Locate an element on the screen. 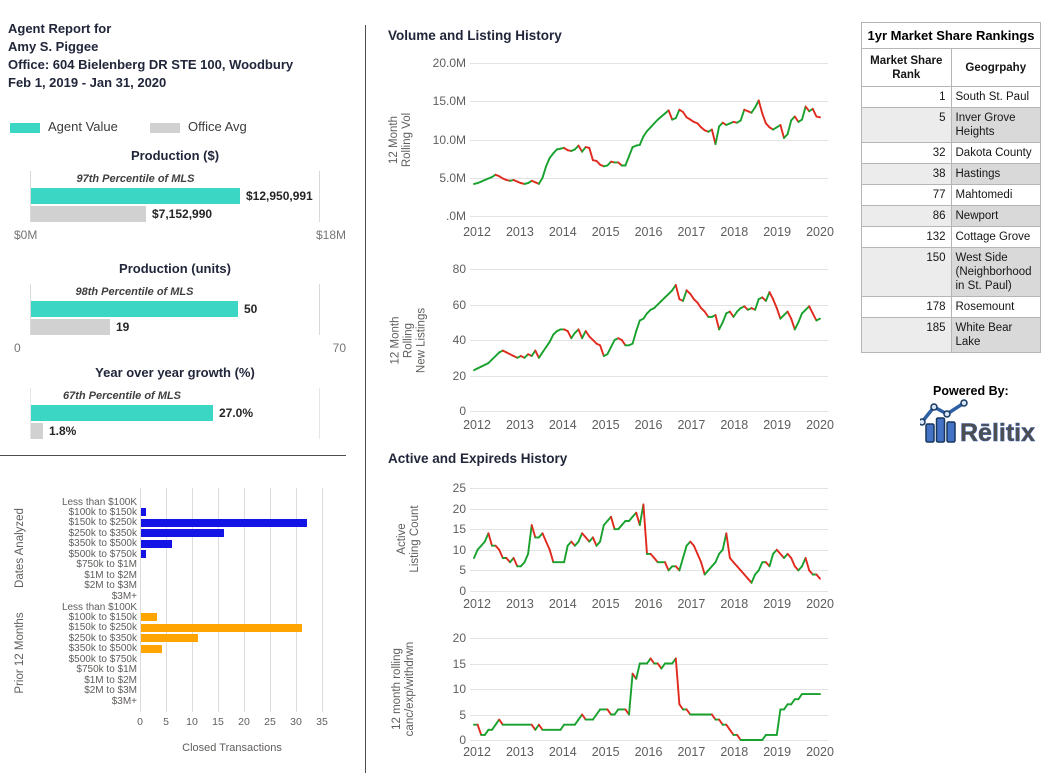 This screenshot has width=1051, height=780. rankings-title: 1yr Market Share Rankings is located at coordinates (951, 35).